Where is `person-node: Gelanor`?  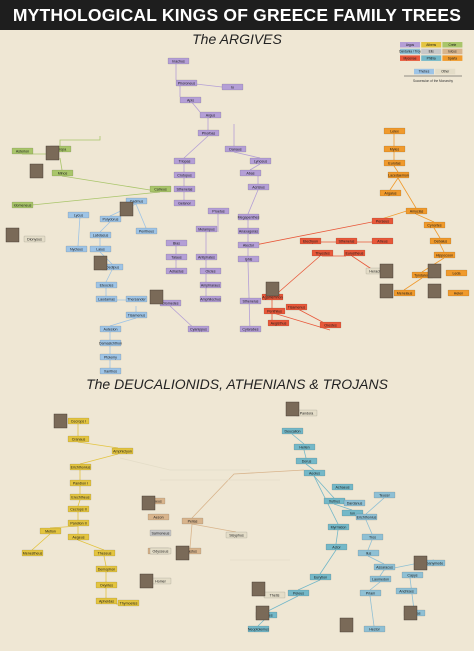
person-node: Gelanor is located at coordinates (184, 203).